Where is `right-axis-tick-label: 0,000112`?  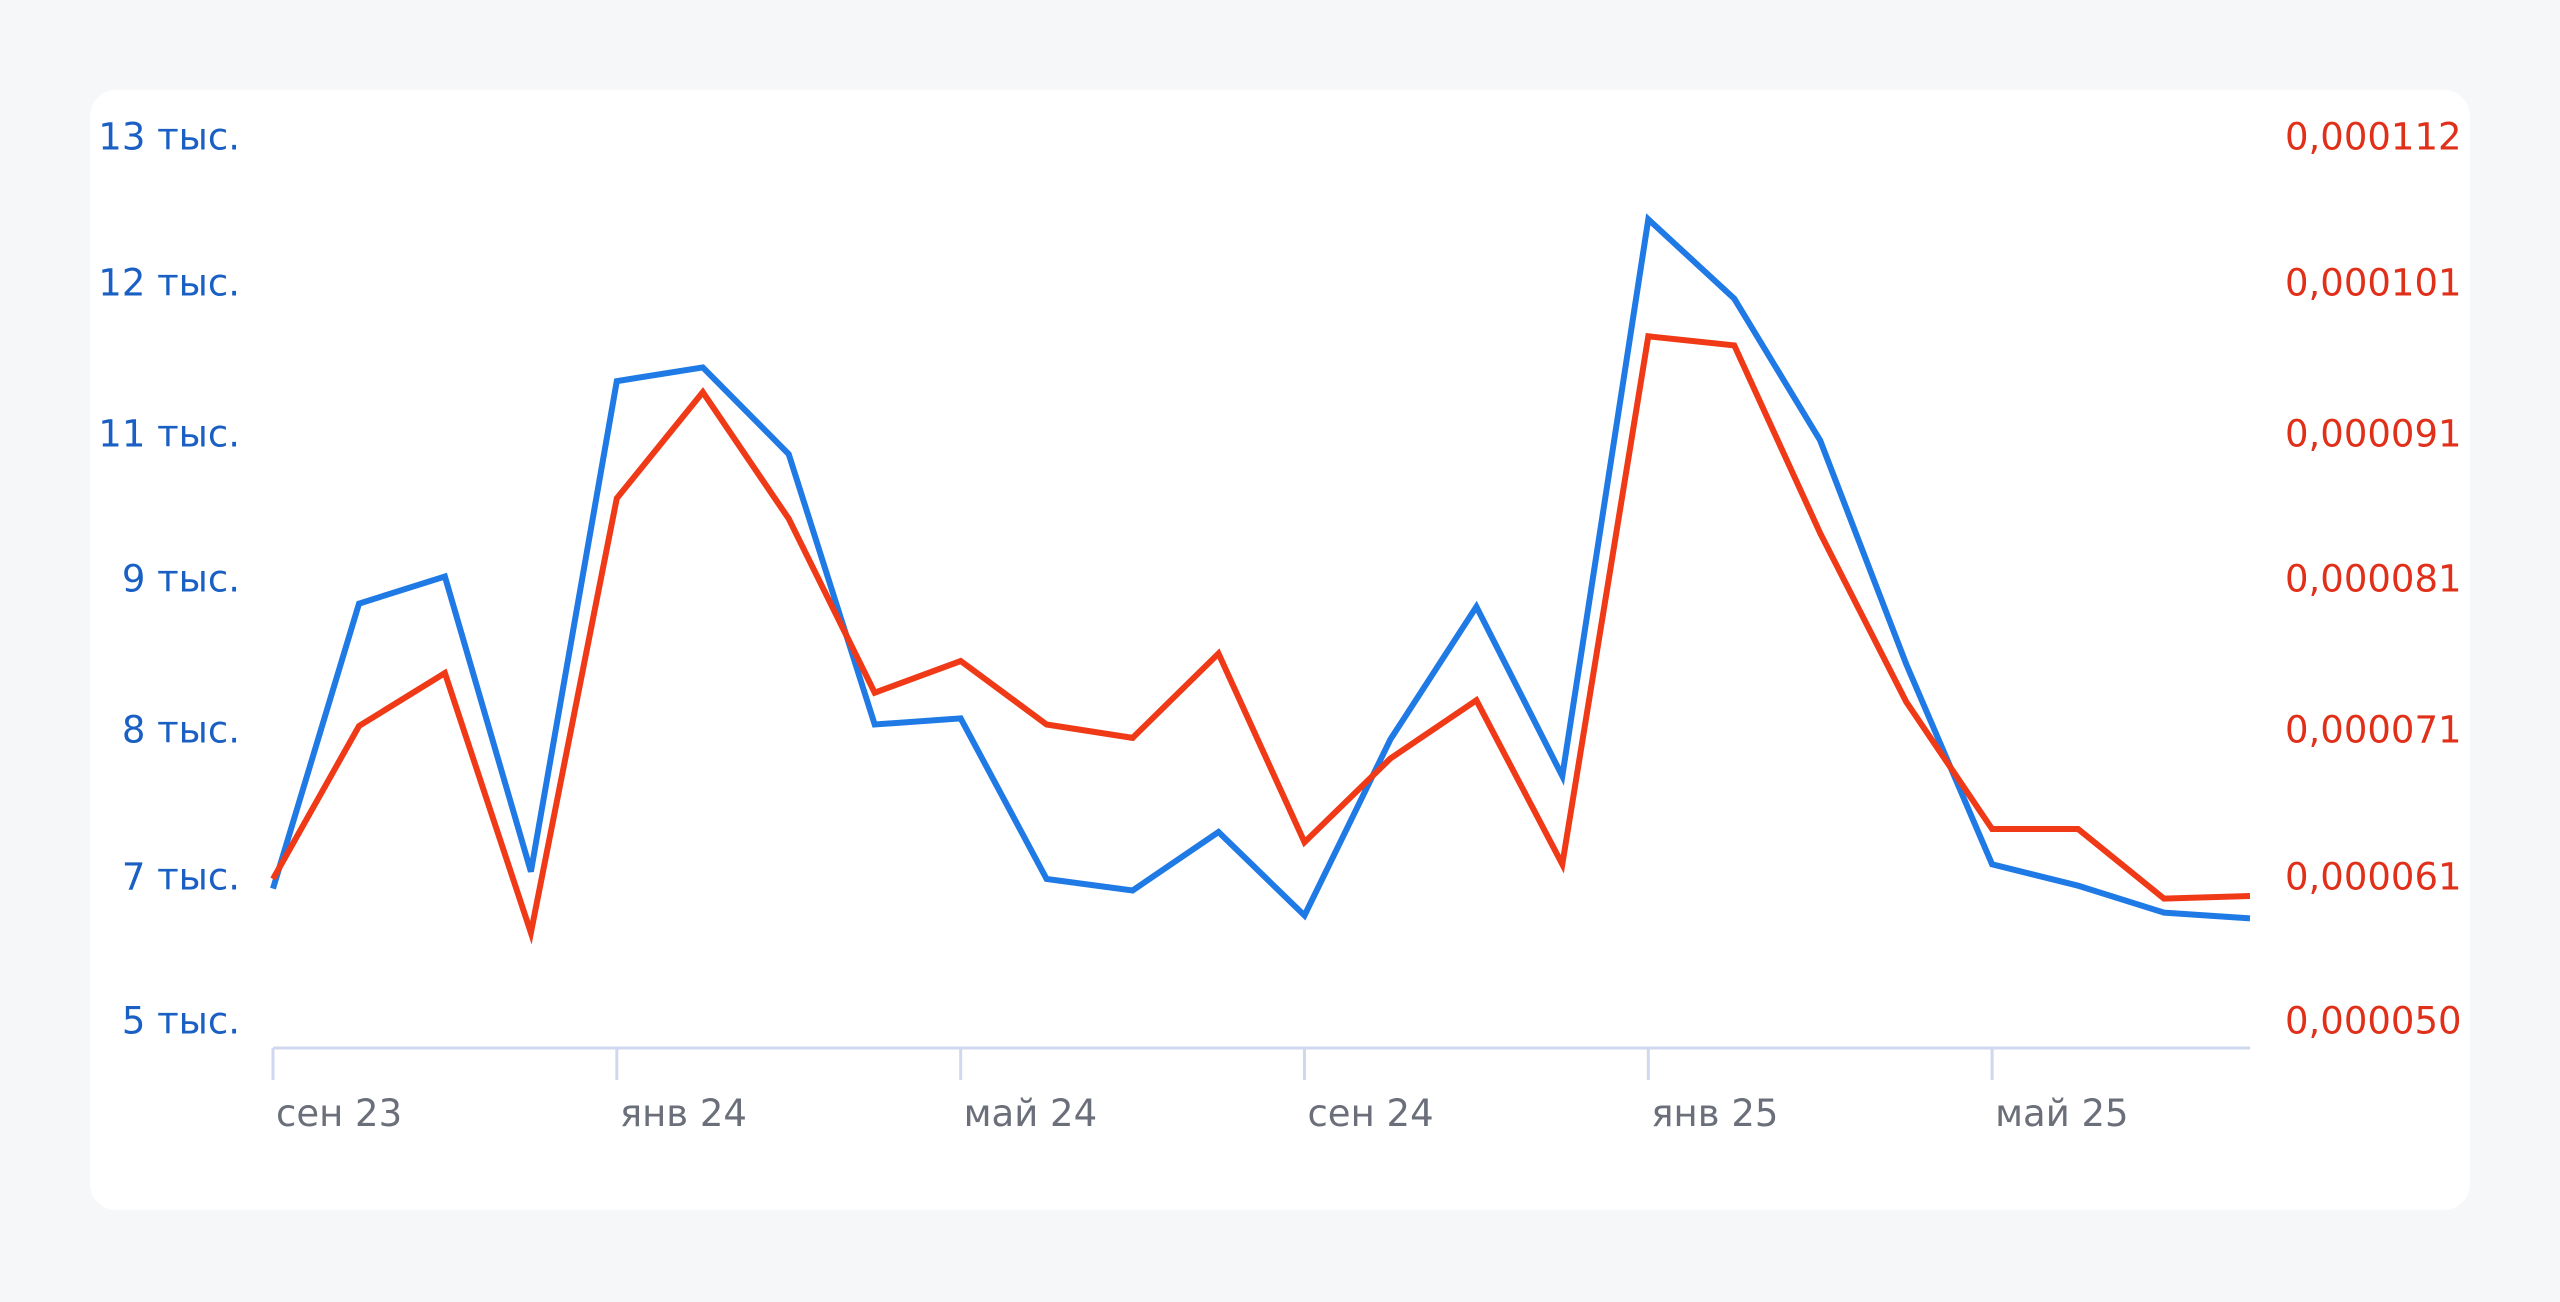 right-axis-tick-label: 0,000112 is located at coordinates (2373, 137).